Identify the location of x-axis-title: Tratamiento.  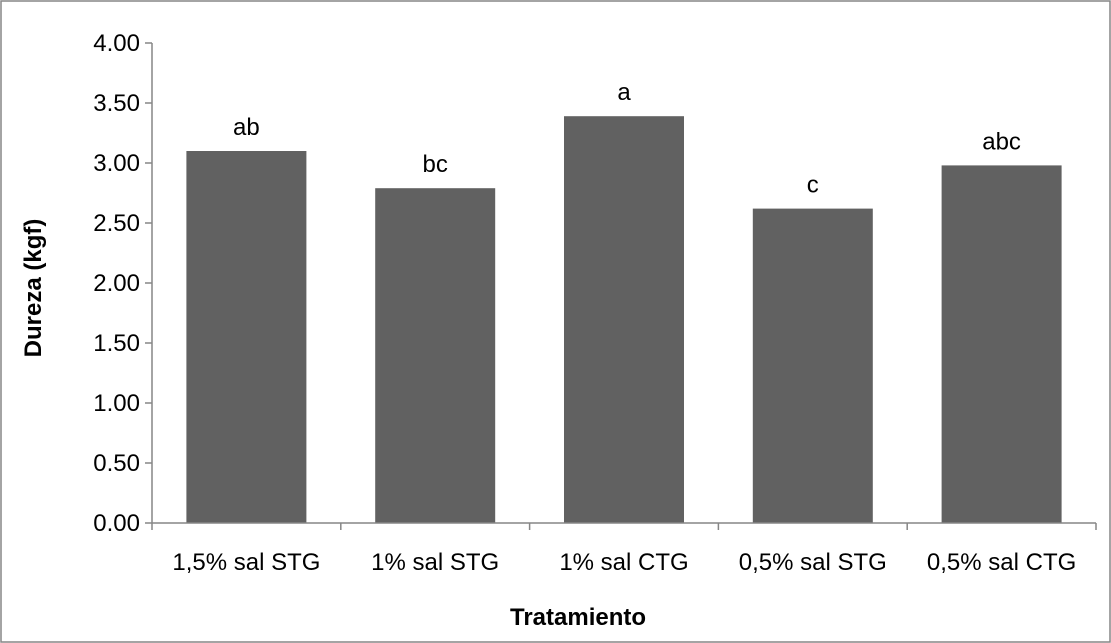
(578, 617).